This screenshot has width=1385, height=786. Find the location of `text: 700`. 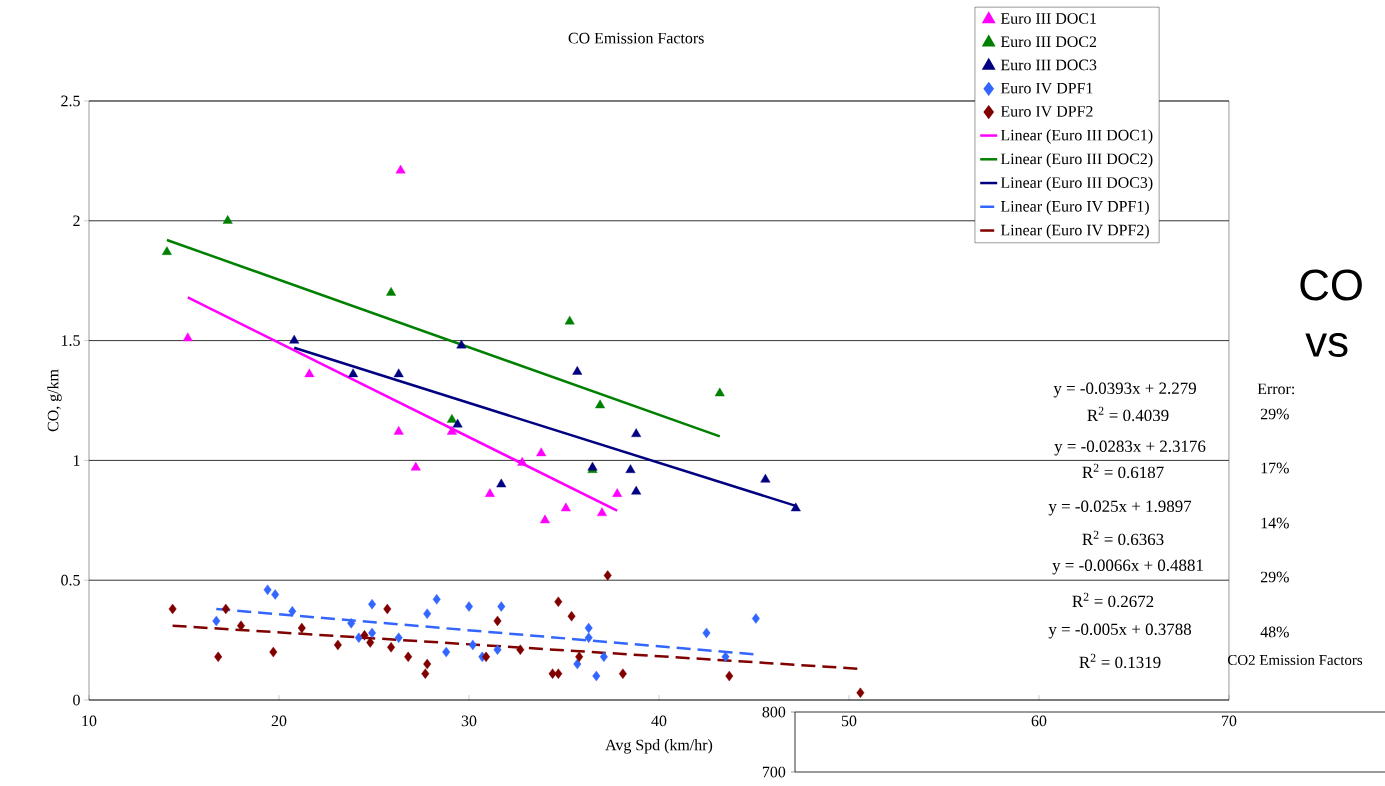

text: 700 is located at coordinates (774, 772).